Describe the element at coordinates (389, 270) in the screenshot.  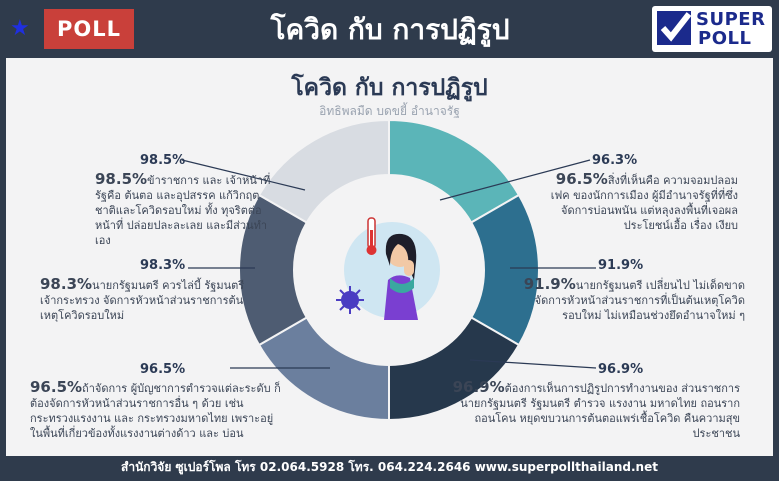
I see `illustration-sick-woman` at that location.